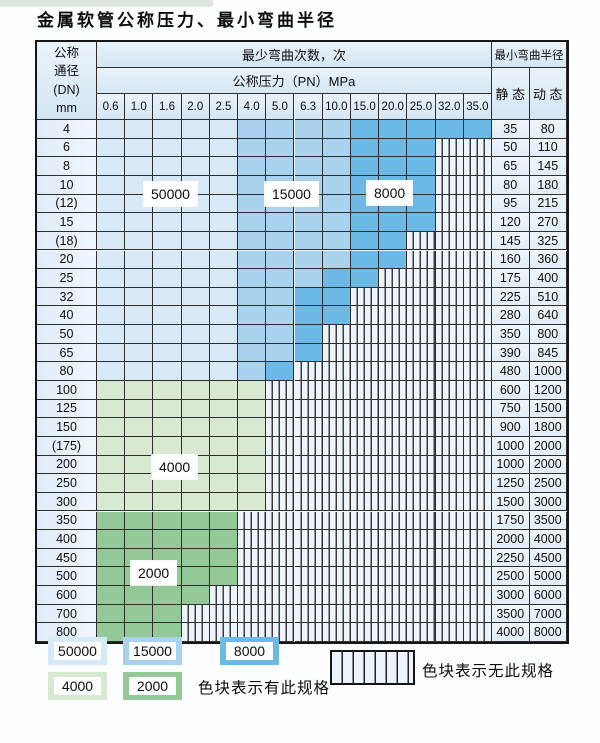 The height and width of the screenshot is (743, 600). What do you see at coordinates (67, 390) in the screenshot?
I see `dn-cell: 100` at bounding box center [67, 390].